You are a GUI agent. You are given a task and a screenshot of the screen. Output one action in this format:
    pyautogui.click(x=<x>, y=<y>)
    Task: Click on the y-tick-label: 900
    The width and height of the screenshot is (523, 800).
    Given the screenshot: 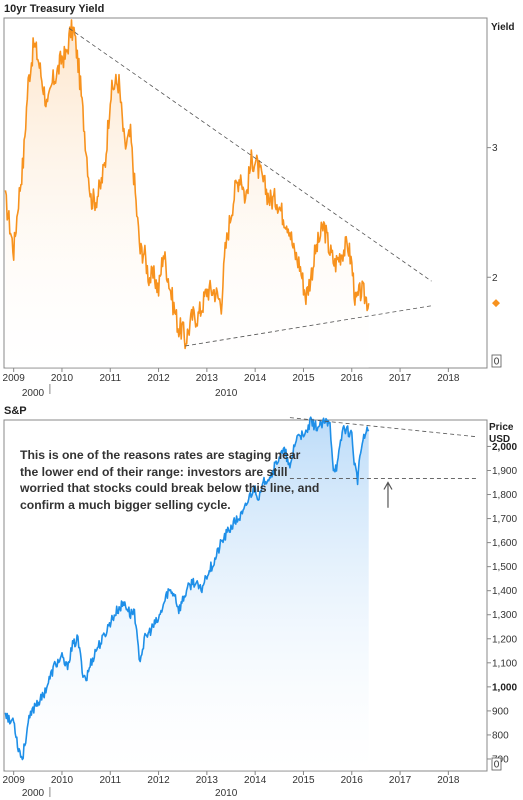 What is the action you would take?
    pyautogui.click(x=500, y=711)
    